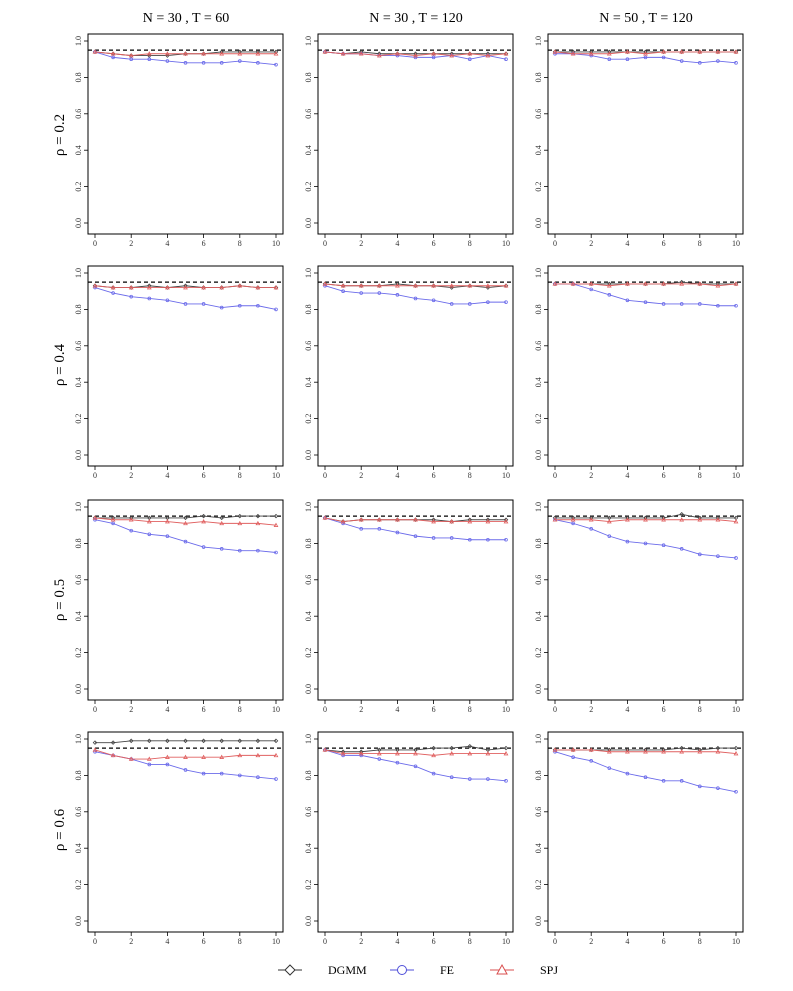 The image size is (793, 991). I want to click on row-labels: ρ = 0.2 ρ = 0.4 ρ = 0.5 ρ = 0.6, so click(60, 482).